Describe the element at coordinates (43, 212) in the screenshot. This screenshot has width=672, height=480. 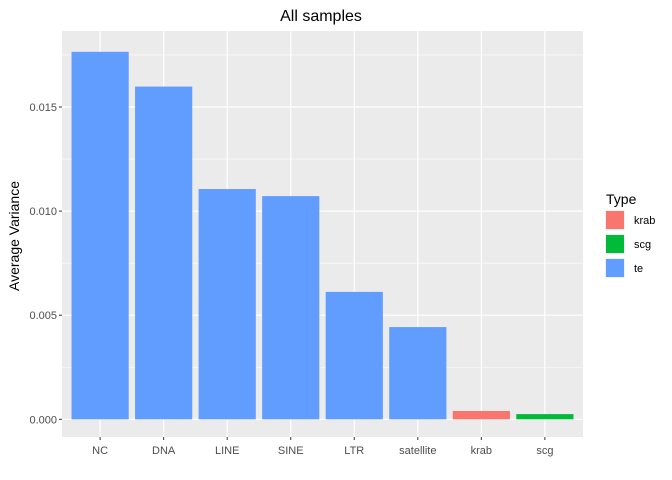
I see `y-tick-label: 0.010` at that location.